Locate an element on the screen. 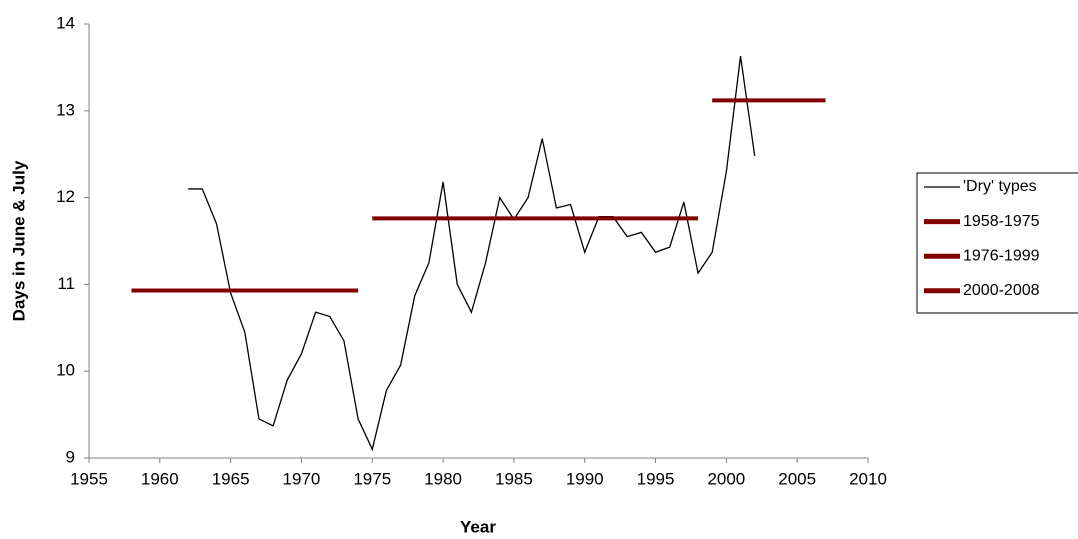  x-axis-title: Year is located at coordinates (478, 526).